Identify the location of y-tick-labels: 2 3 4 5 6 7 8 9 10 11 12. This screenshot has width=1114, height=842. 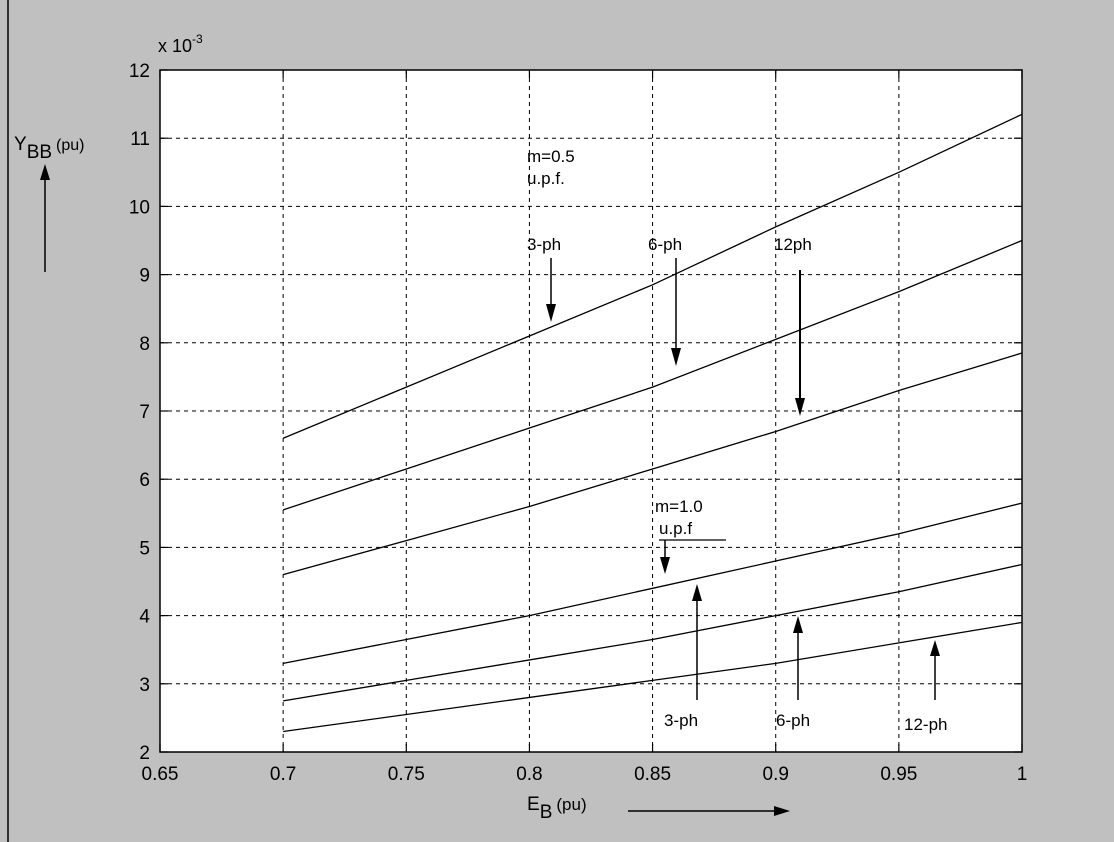
(140, 412).